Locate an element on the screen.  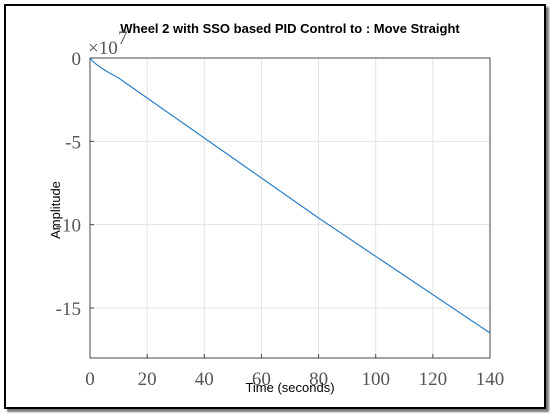
x-tick-label: 40 is located at coordinates (204, 379).